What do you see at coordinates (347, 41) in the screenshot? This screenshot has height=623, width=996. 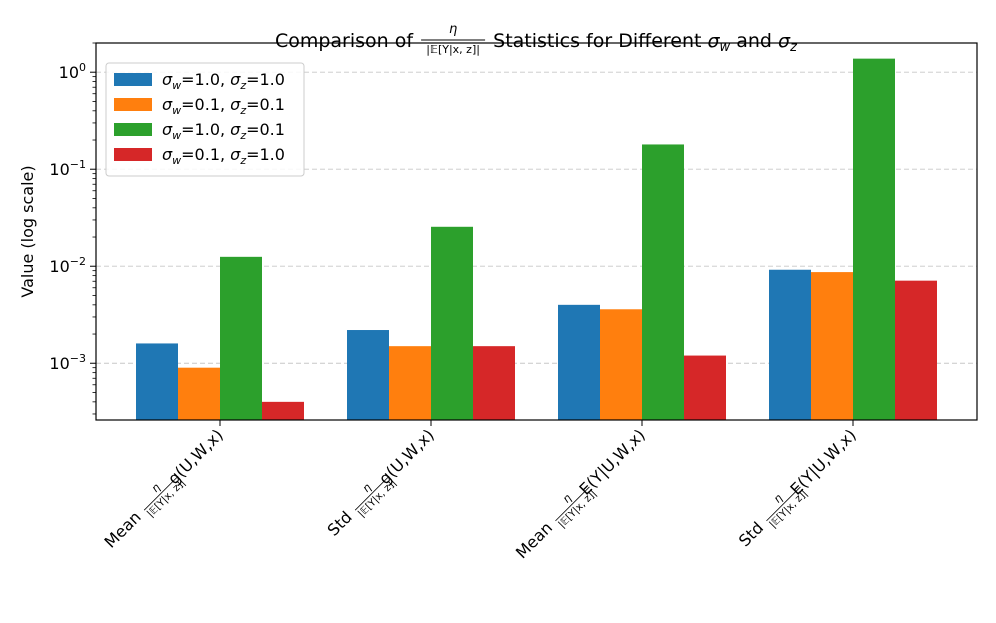 I see `title-prefix: Comparison of` at bounding box center [347, 41].